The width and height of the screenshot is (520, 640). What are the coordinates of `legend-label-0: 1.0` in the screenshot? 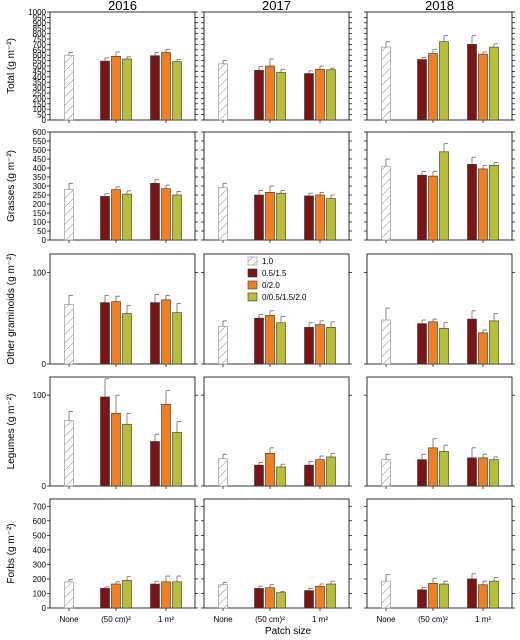 It's located at (268, 261).